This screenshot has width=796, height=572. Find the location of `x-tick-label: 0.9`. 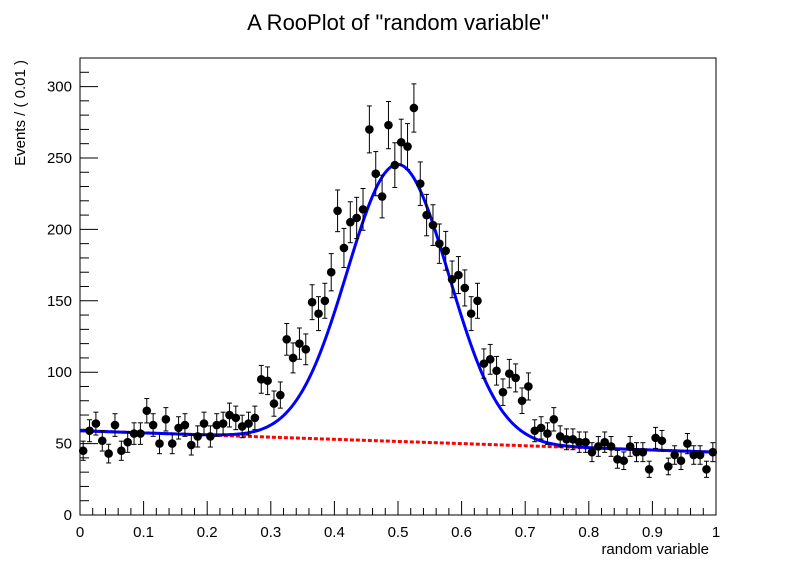

x-tick-label: 0.9 is located at coordinates (652, 532).